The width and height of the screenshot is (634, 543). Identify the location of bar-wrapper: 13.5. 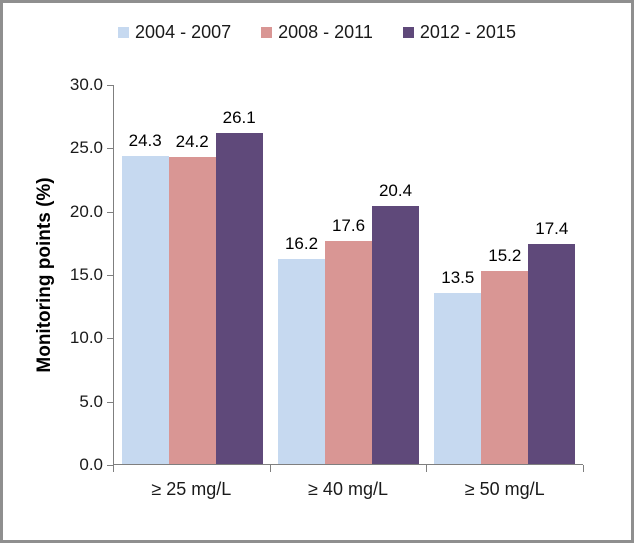
(458, 366).